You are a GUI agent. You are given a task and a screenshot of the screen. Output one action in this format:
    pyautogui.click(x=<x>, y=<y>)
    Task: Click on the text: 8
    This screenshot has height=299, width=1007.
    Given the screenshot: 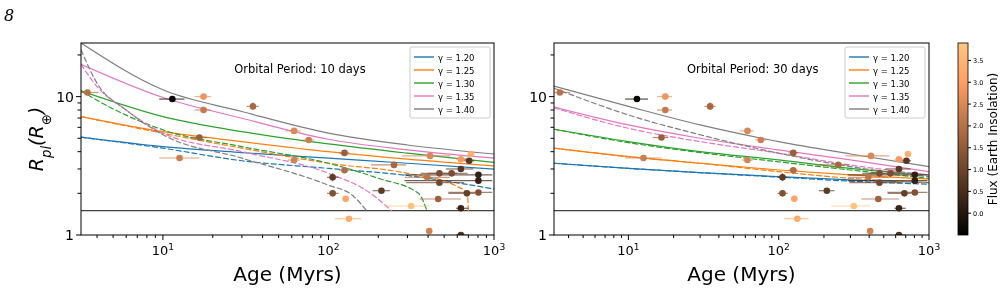 What is the action you would take?
    pyautogui.click(x=9, y=15)
    